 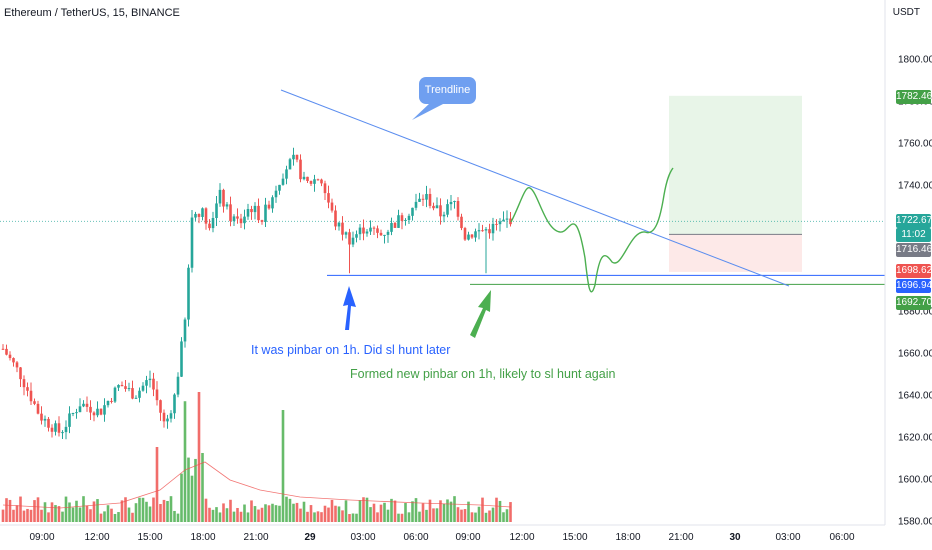 What do you see at coordinates (915, 396) in the screenshot?
I see `y-tick-label: 1640.00` at bounding box center [915, 396].